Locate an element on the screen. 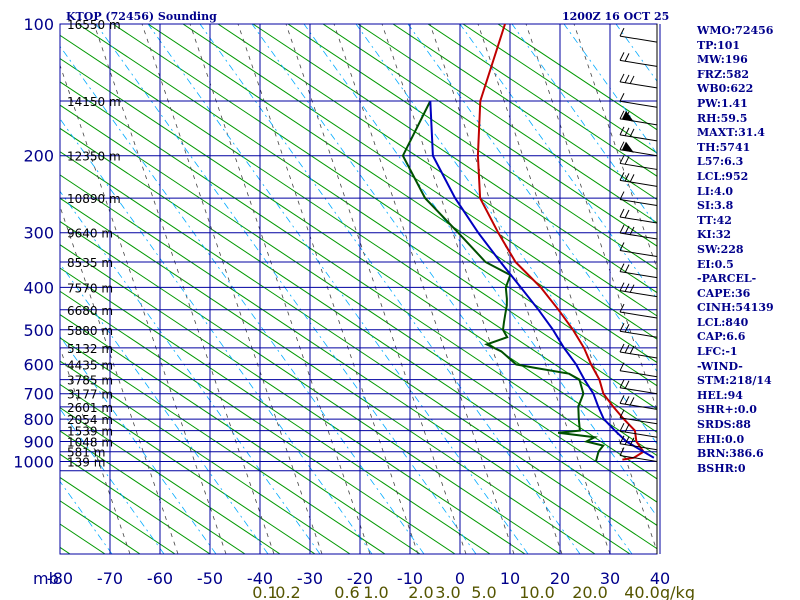  index-item: MW:196 is located at coordinates (722, 60).